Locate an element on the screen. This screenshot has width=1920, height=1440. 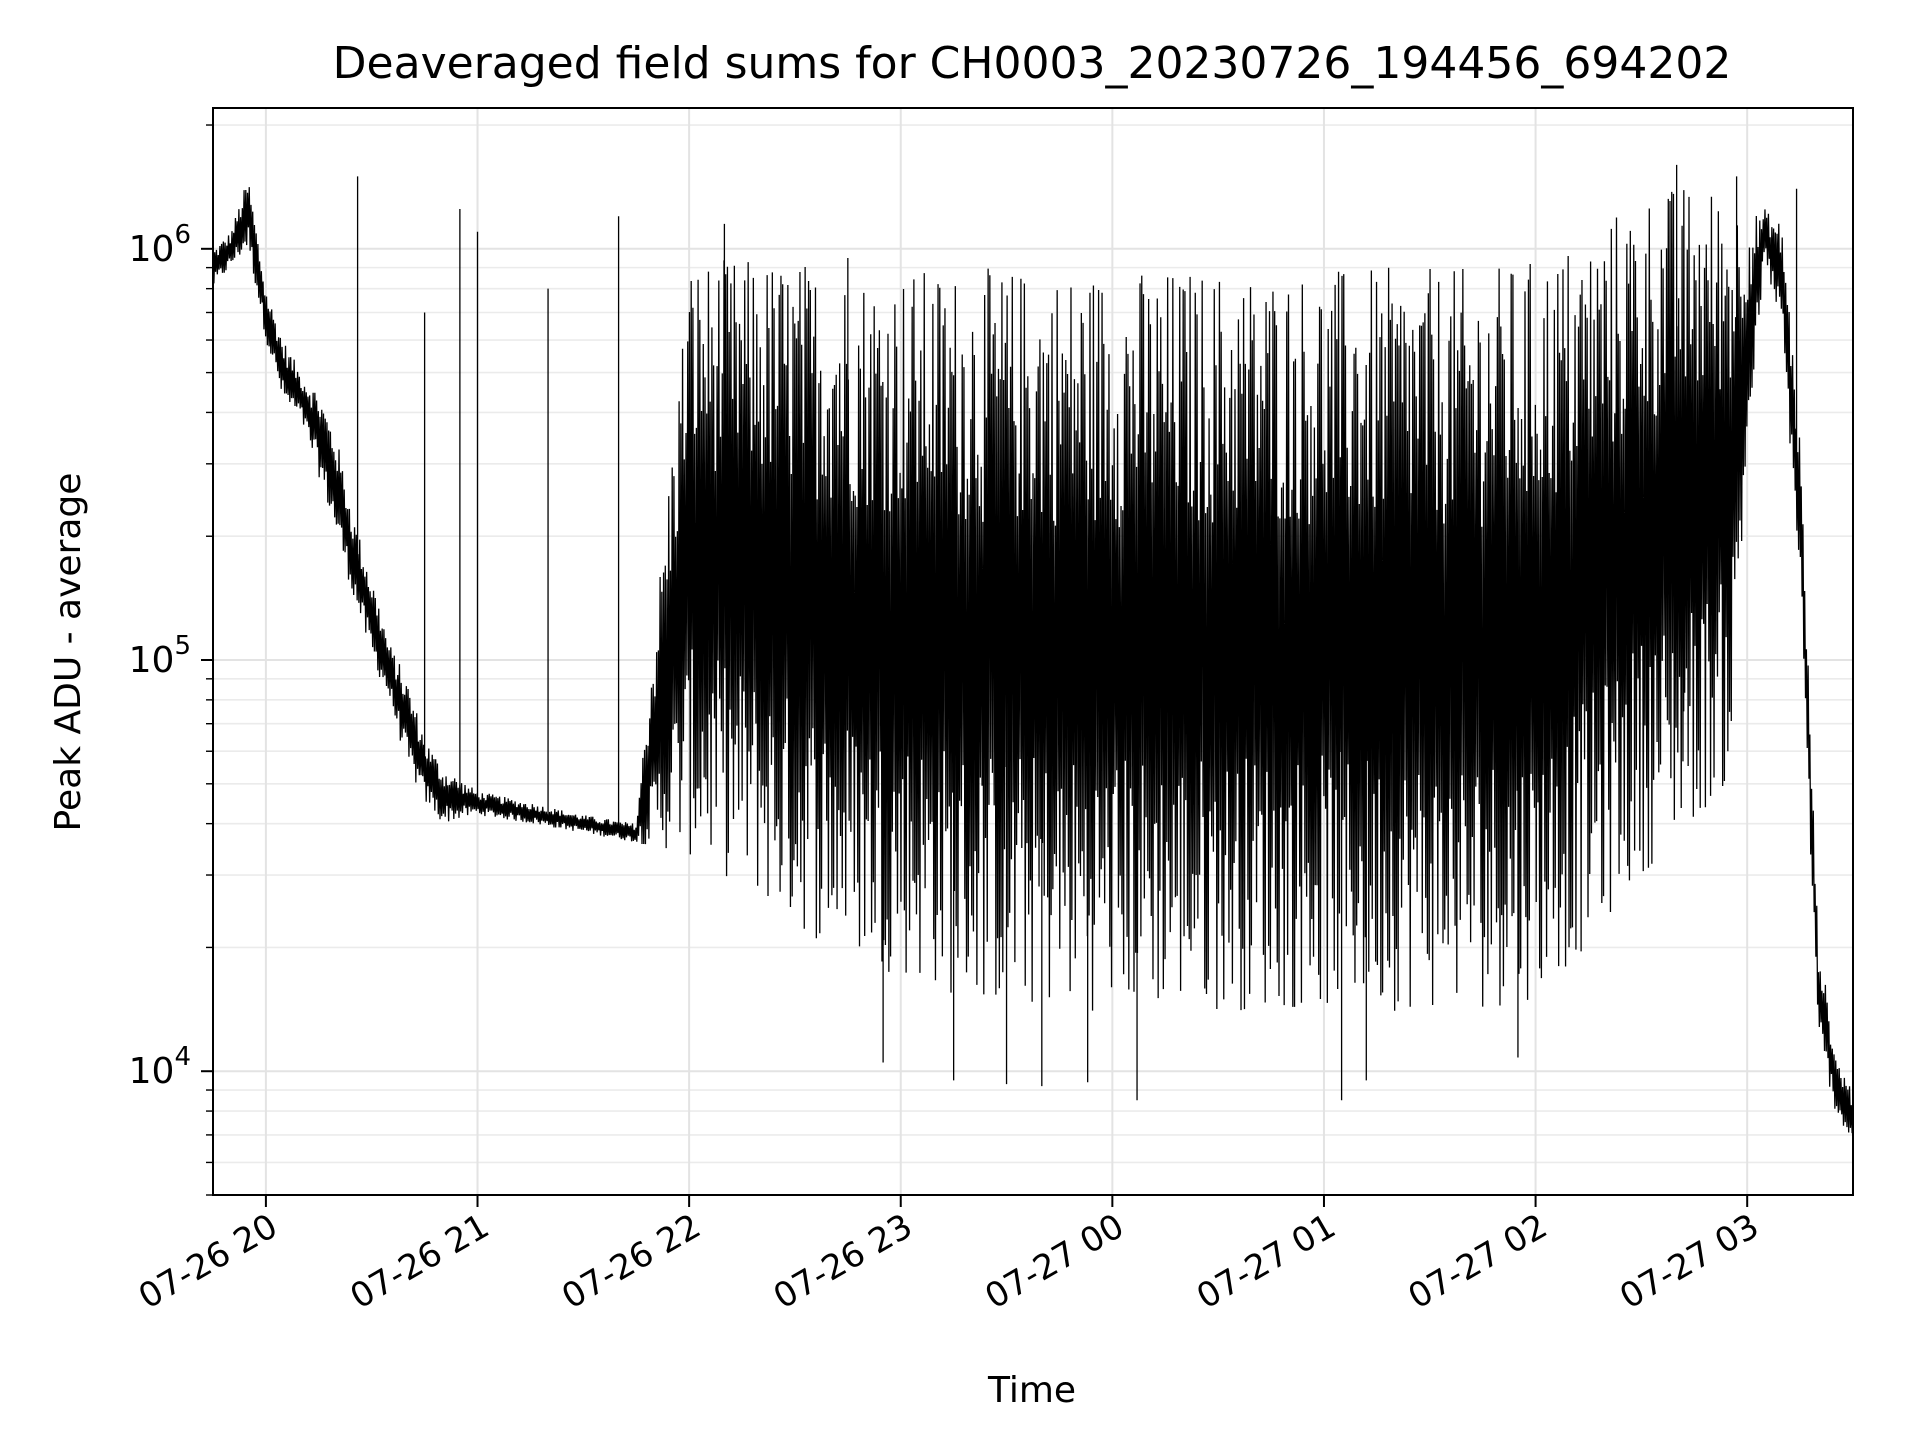
y-axis-label: Peak ADU - average is located at coordinates (68, 652).